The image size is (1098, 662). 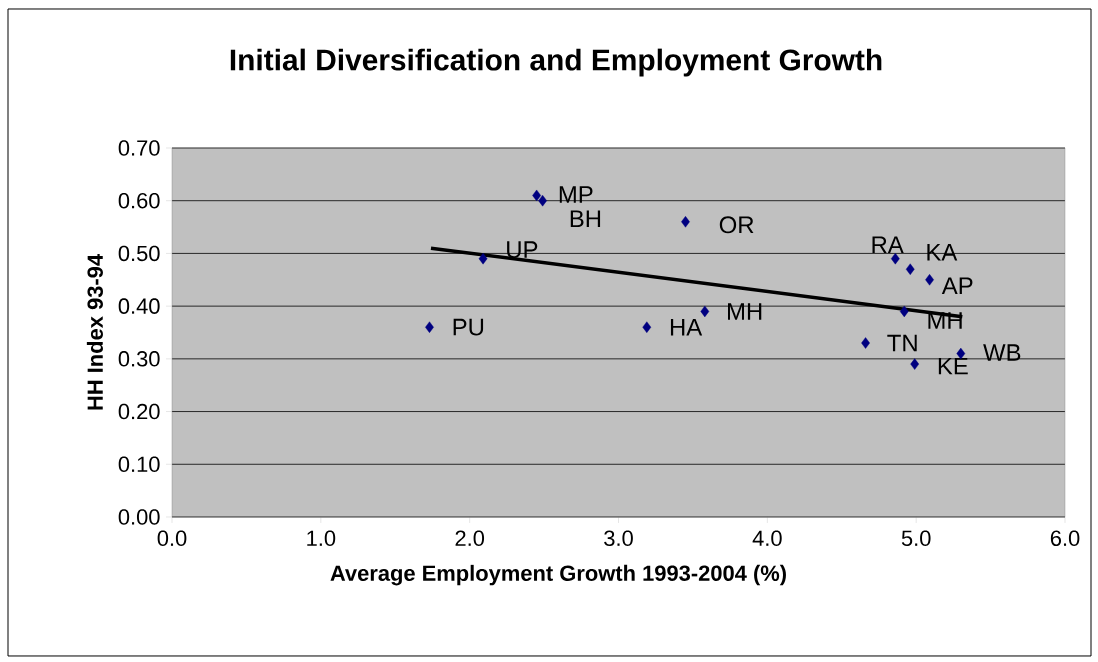 I want to click on y-tick-label: 0.20, so click(x=139, y=411).